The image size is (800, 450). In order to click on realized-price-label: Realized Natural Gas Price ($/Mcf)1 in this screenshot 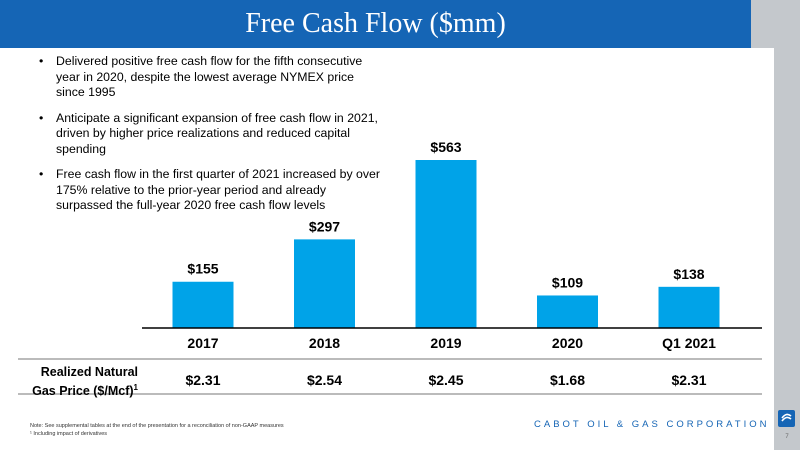, I will do `click(78, 382)`.